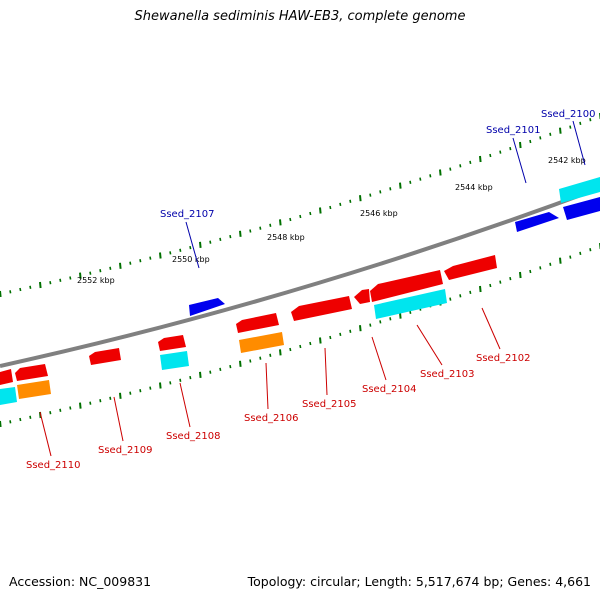 The height and width of the screenshot is (600, 600). I want to click on gene-label-ssed-2105: Ssed_2105, so click(329, 404).